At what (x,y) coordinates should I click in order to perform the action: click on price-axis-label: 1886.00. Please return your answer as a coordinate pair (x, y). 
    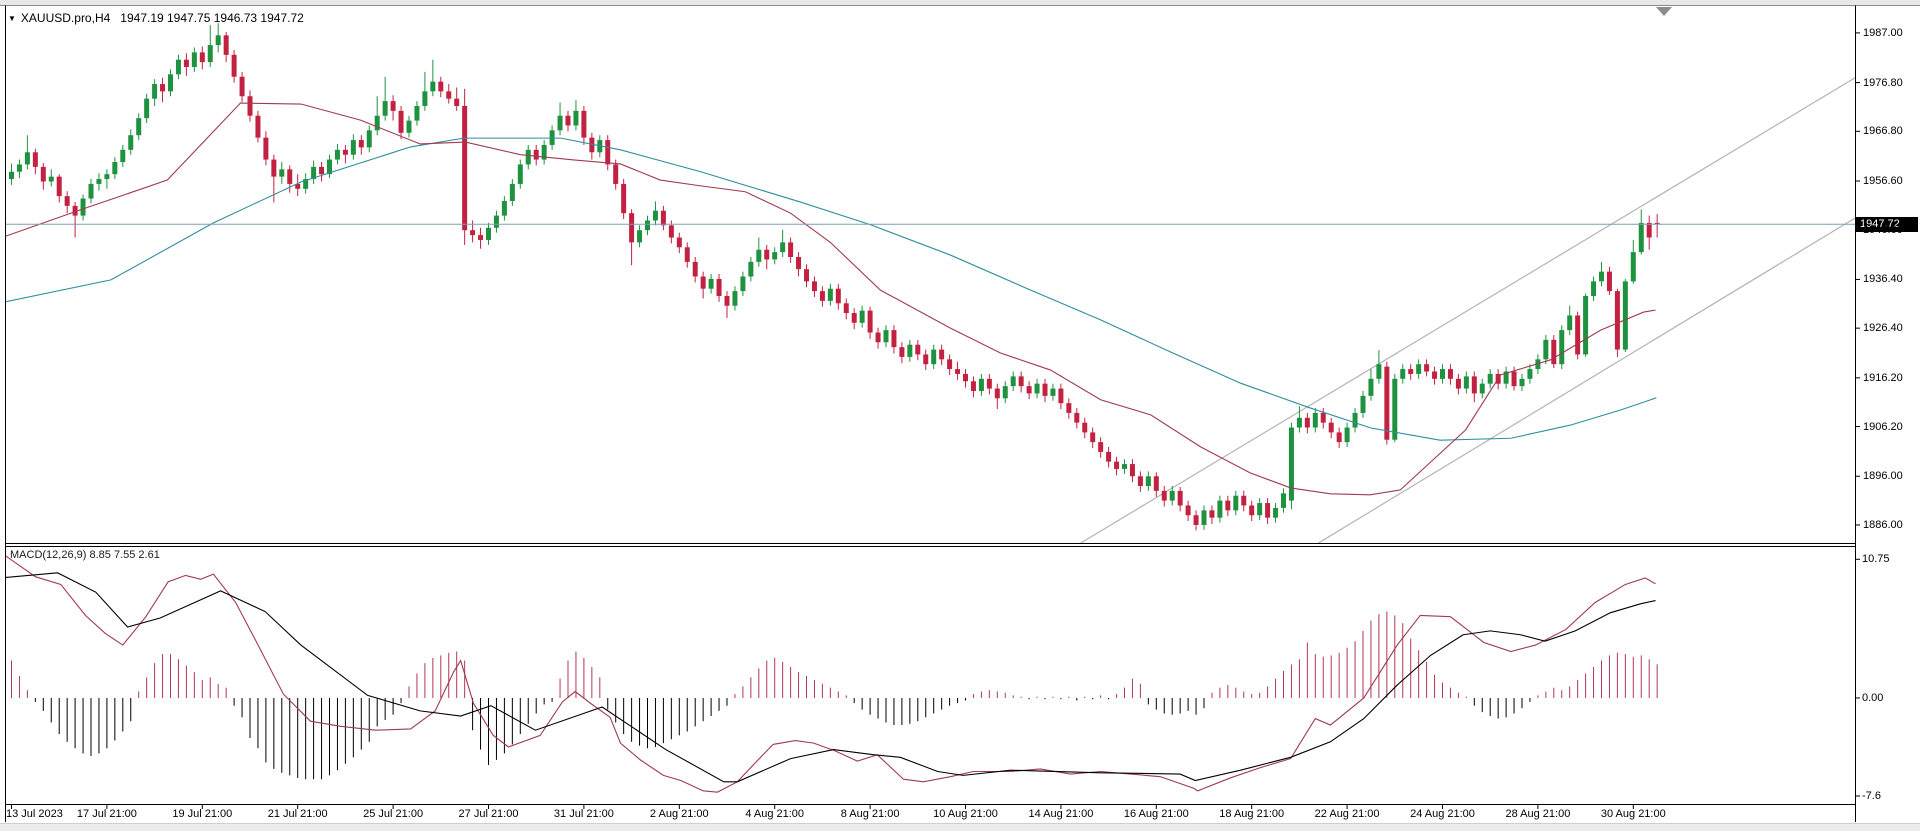
    Looking at the image, I should click on (1883, 524).